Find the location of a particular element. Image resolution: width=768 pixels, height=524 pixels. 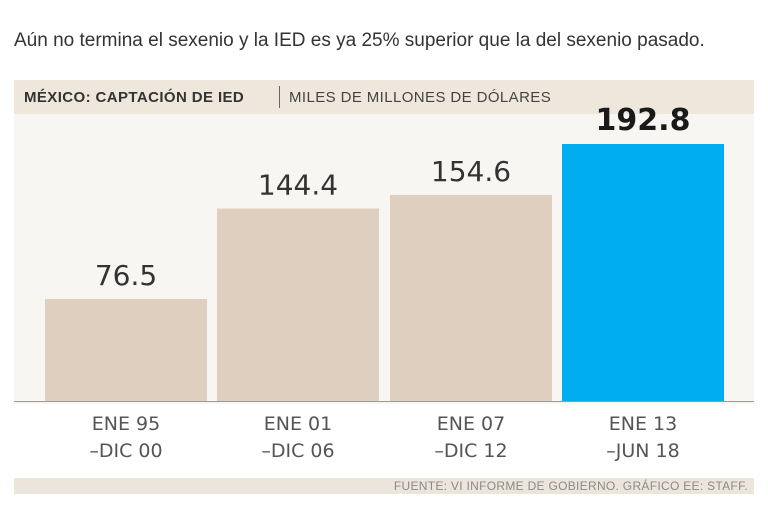

x-tick-label-4-line-2: –JUN 18 is located at coordinates (642, 451).